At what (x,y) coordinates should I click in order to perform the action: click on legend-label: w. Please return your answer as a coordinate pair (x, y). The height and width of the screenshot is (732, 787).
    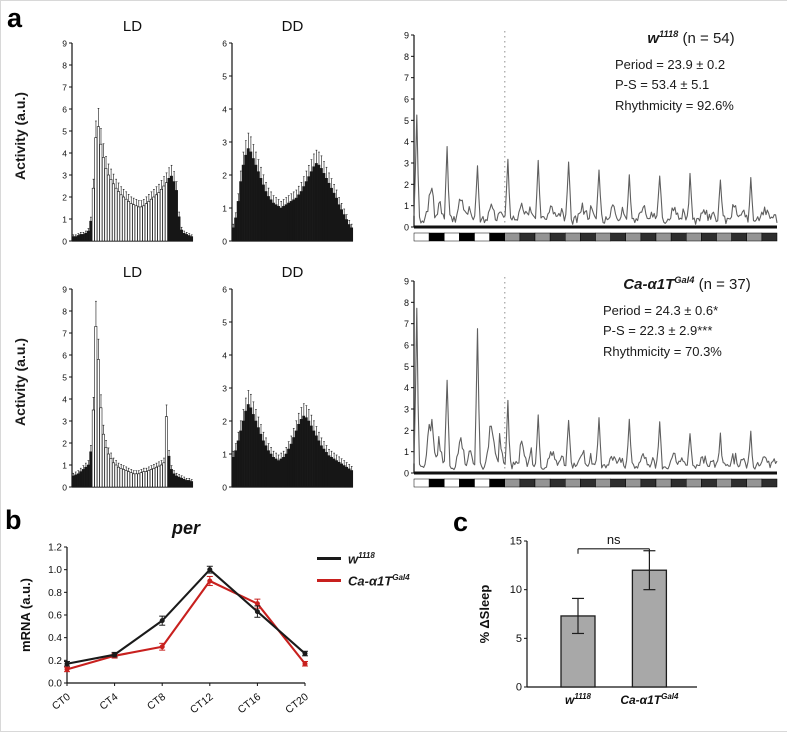
    Looking at the image, I should click on (353, 559).